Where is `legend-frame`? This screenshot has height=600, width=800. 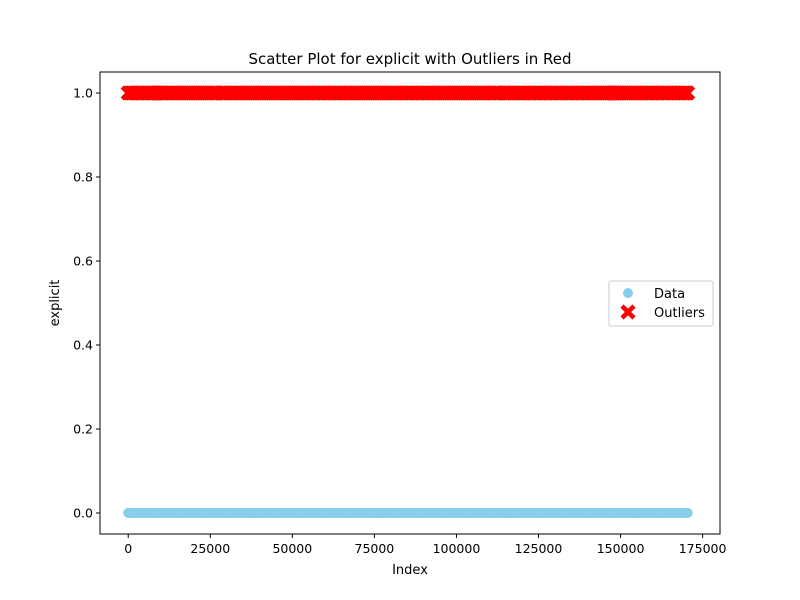
legend-frame is located at coordinates (661, 303).